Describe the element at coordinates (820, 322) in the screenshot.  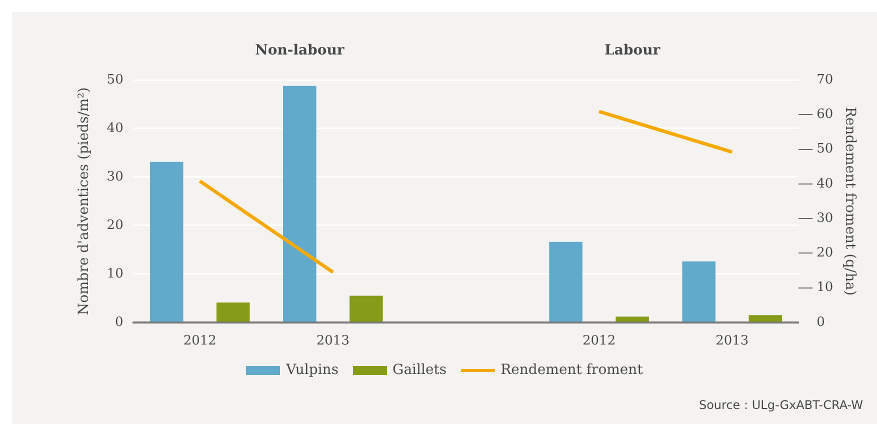
I see `y2-tick-label: 0` at that location.